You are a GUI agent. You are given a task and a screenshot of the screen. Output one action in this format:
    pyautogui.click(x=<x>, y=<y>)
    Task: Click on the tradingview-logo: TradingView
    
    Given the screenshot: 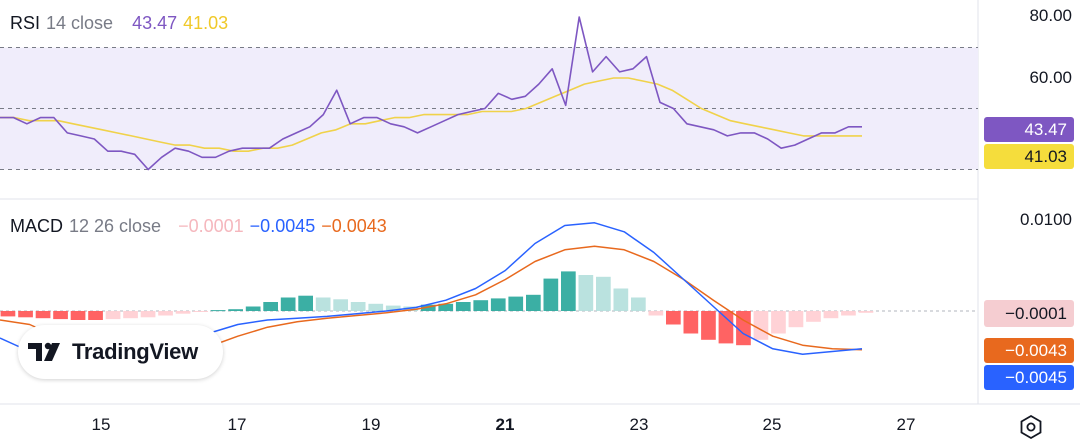 What is the action you would take?
    pyautogui.click(x=120, y=352)
    